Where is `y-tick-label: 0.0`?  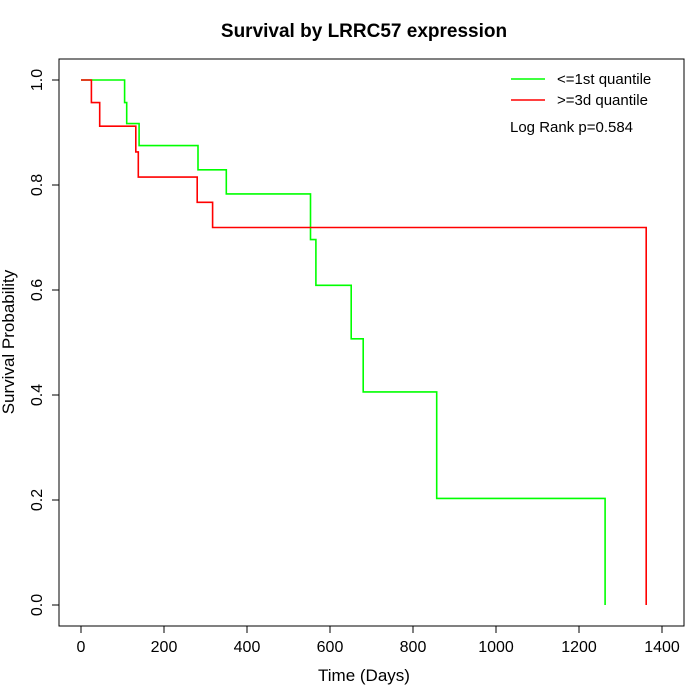 y-tick-label: 0.0 is located at coordinates (37, 605).